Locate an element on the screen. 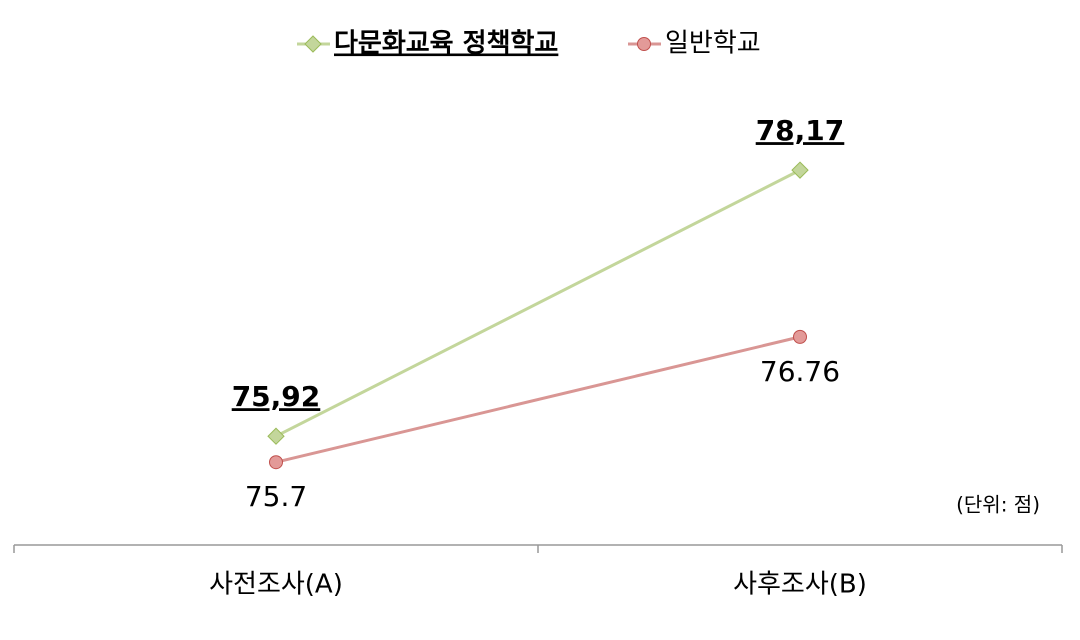 This screenshot has height=640, width=1080. data-label: 76.76 is located at coordinates (800, 371).